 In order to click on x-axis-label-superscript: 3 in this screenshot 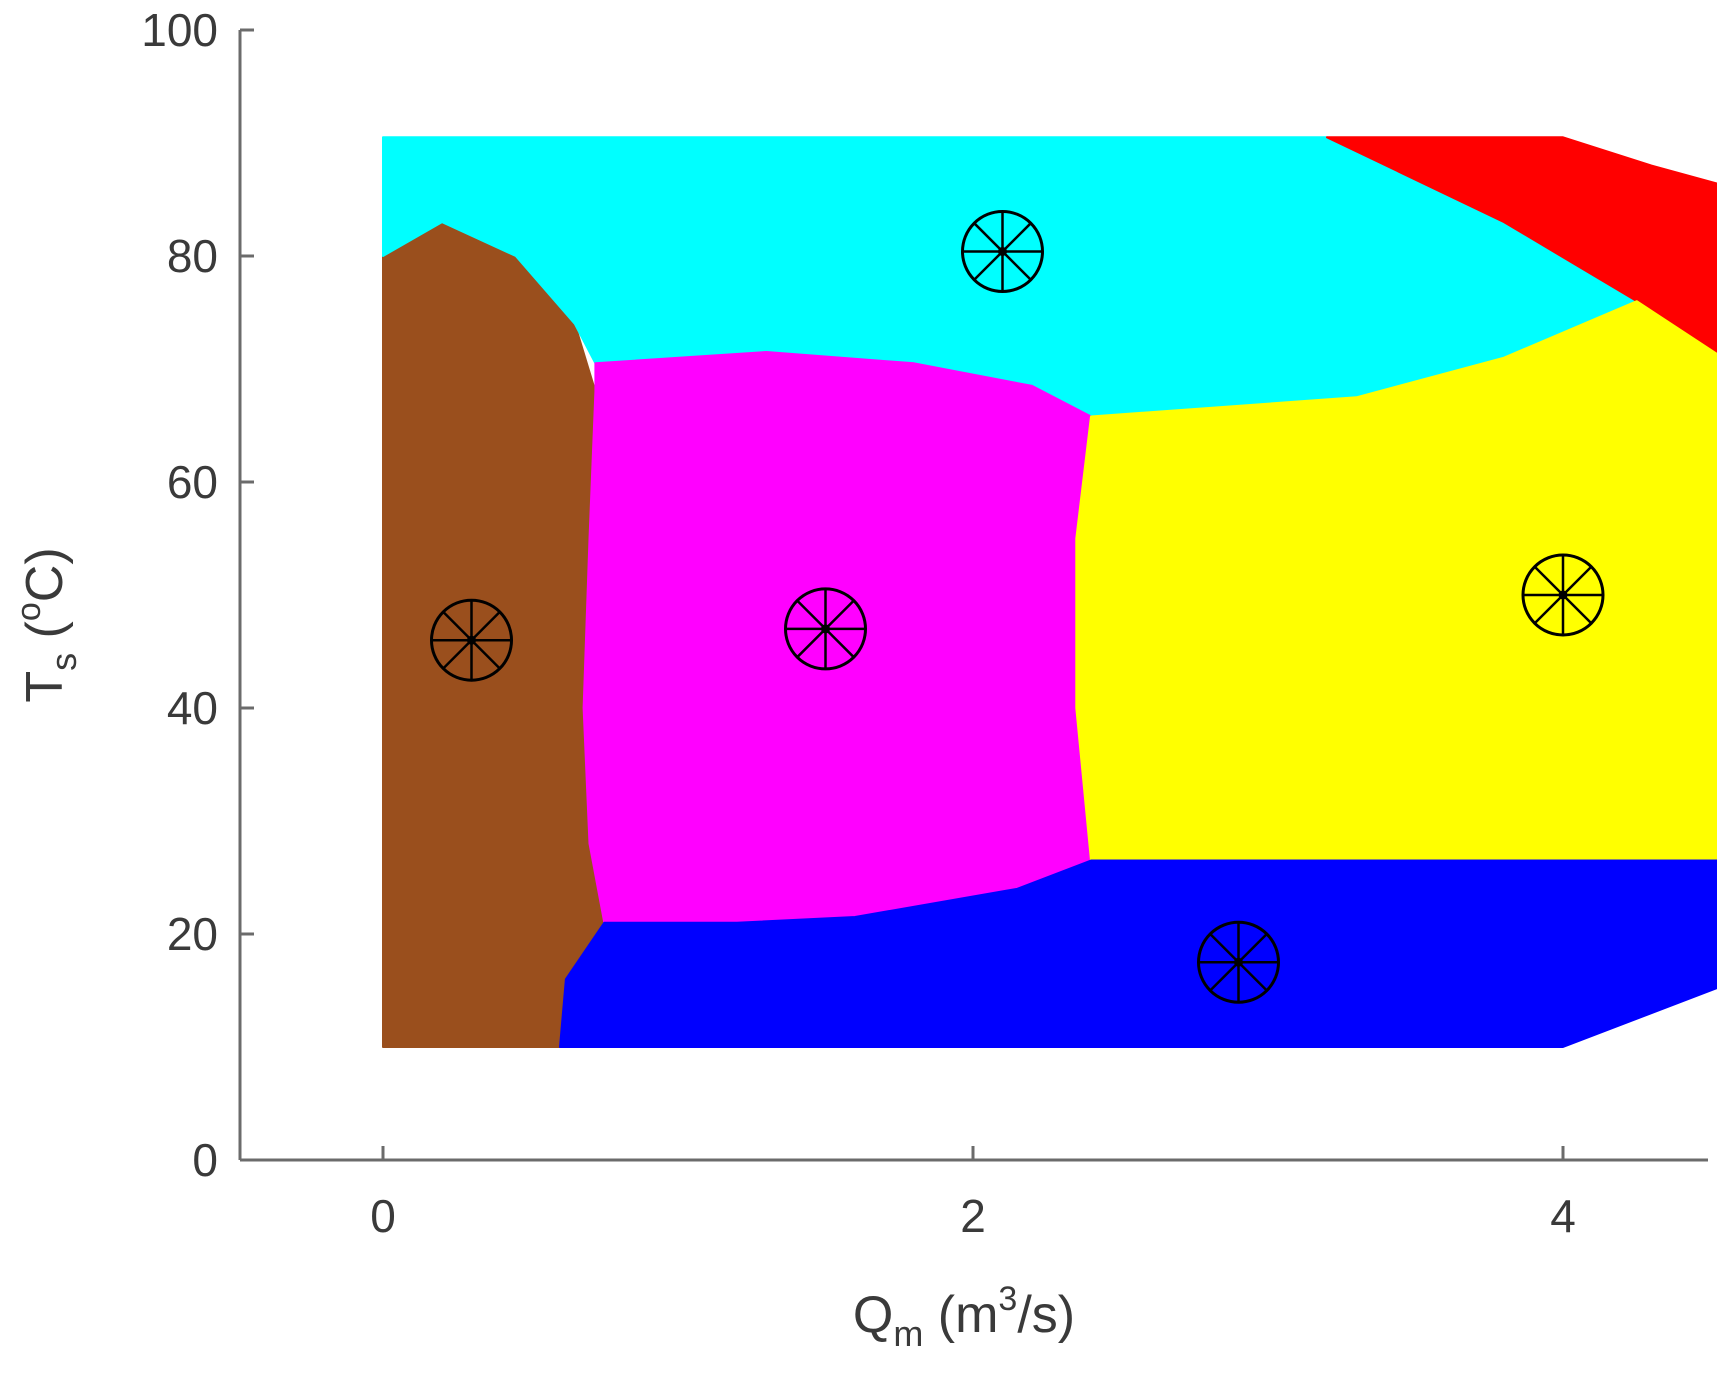, I will do `click(1007, 1299)`.